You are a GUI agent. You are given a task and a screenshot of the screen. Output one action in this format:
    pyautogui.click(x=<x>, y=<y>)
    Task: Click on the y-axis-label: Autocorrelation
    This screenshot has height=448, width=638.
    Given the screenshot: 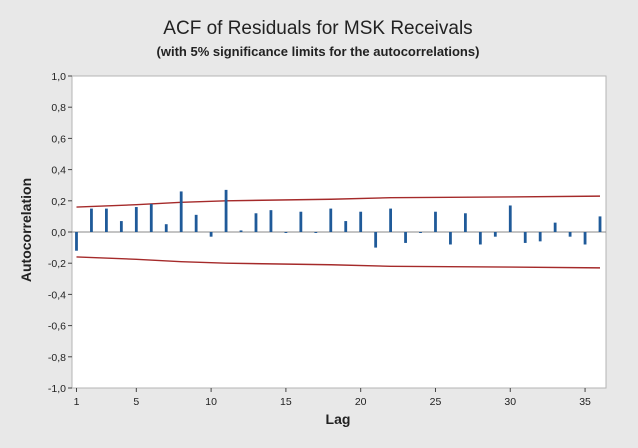 What is the action you would take?
    pyautogui.click(x=26, y=230)
    